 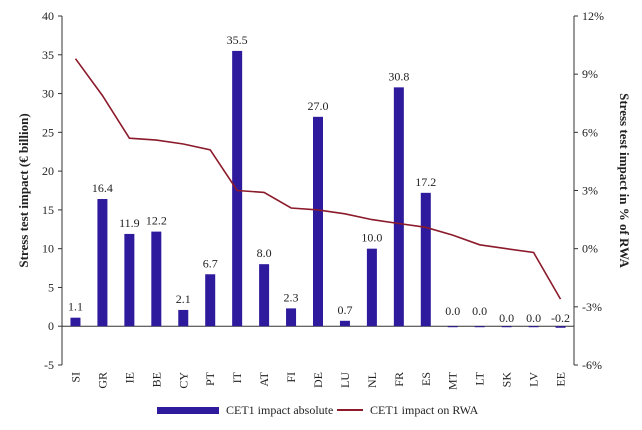 What do you see at coordinates (424, 410) in the screenshot?
I see `legend-label-line: CET1 impact on RWA` at bounding box center [424, 410].